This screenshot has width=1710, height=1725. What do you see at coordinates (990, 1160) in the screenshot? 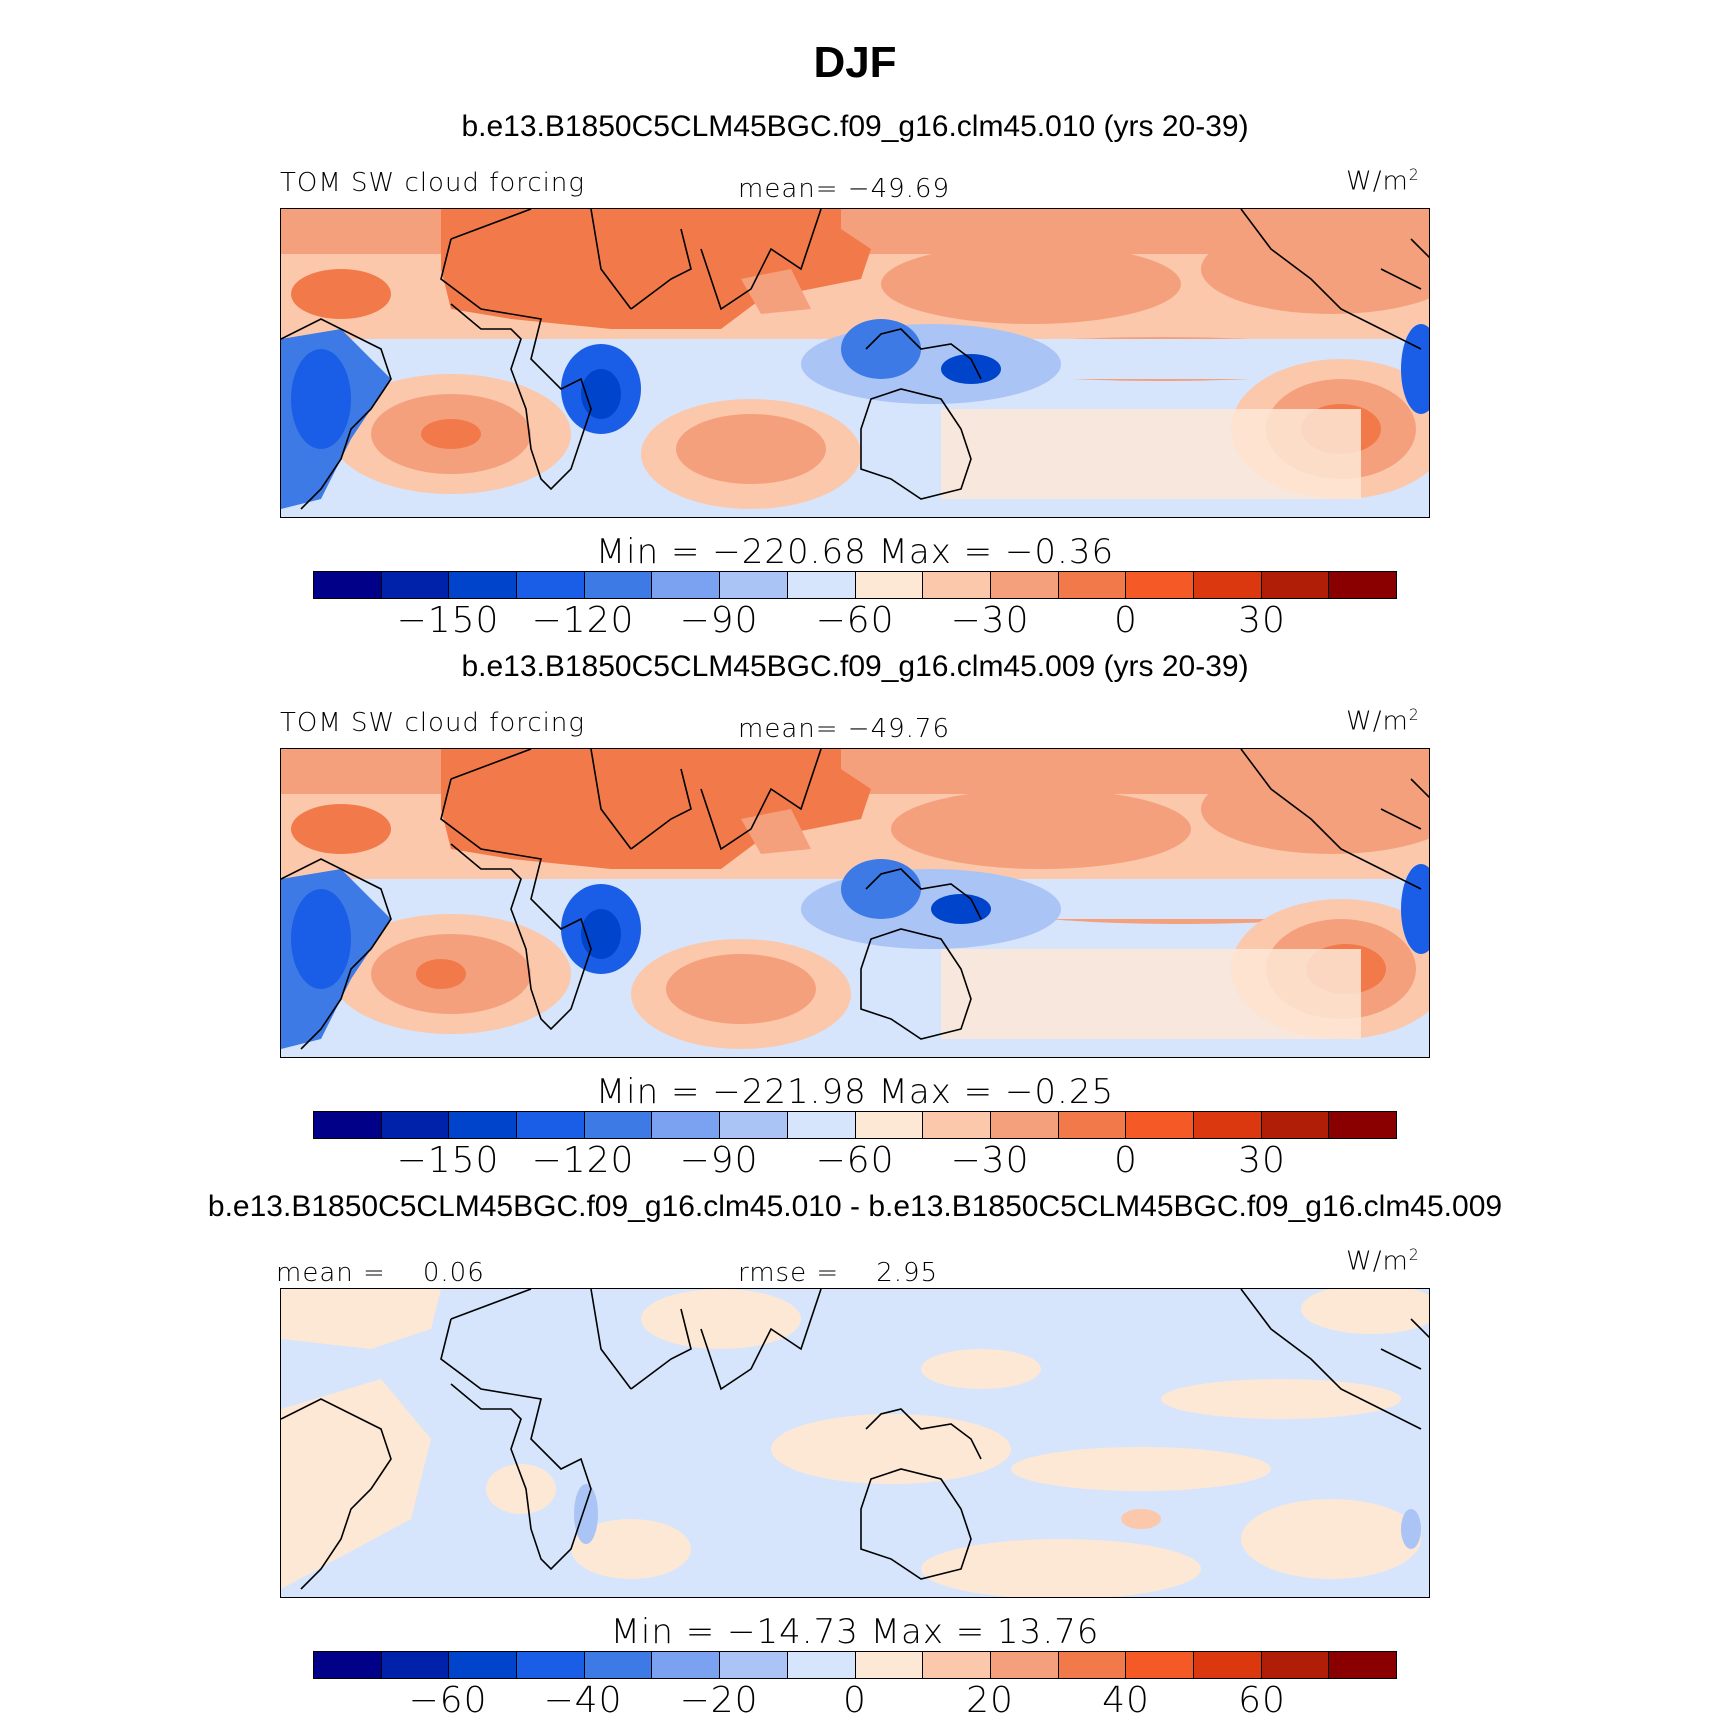
I see `panel-2-tick: −30` at bounding box center [990, 1160].